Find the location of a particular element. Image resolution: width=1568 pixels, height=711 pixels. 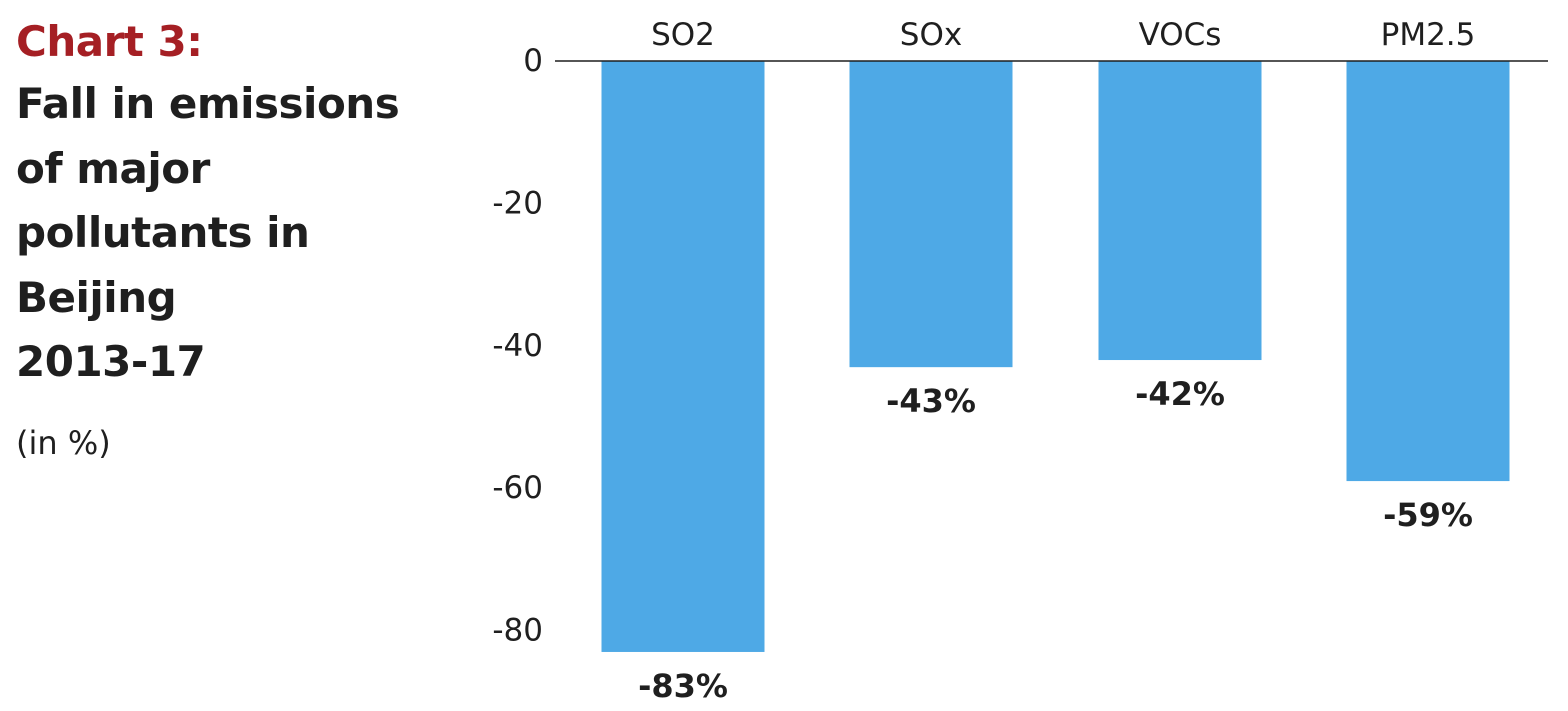

bar-pm25 is located at coordinates (1428, 271).